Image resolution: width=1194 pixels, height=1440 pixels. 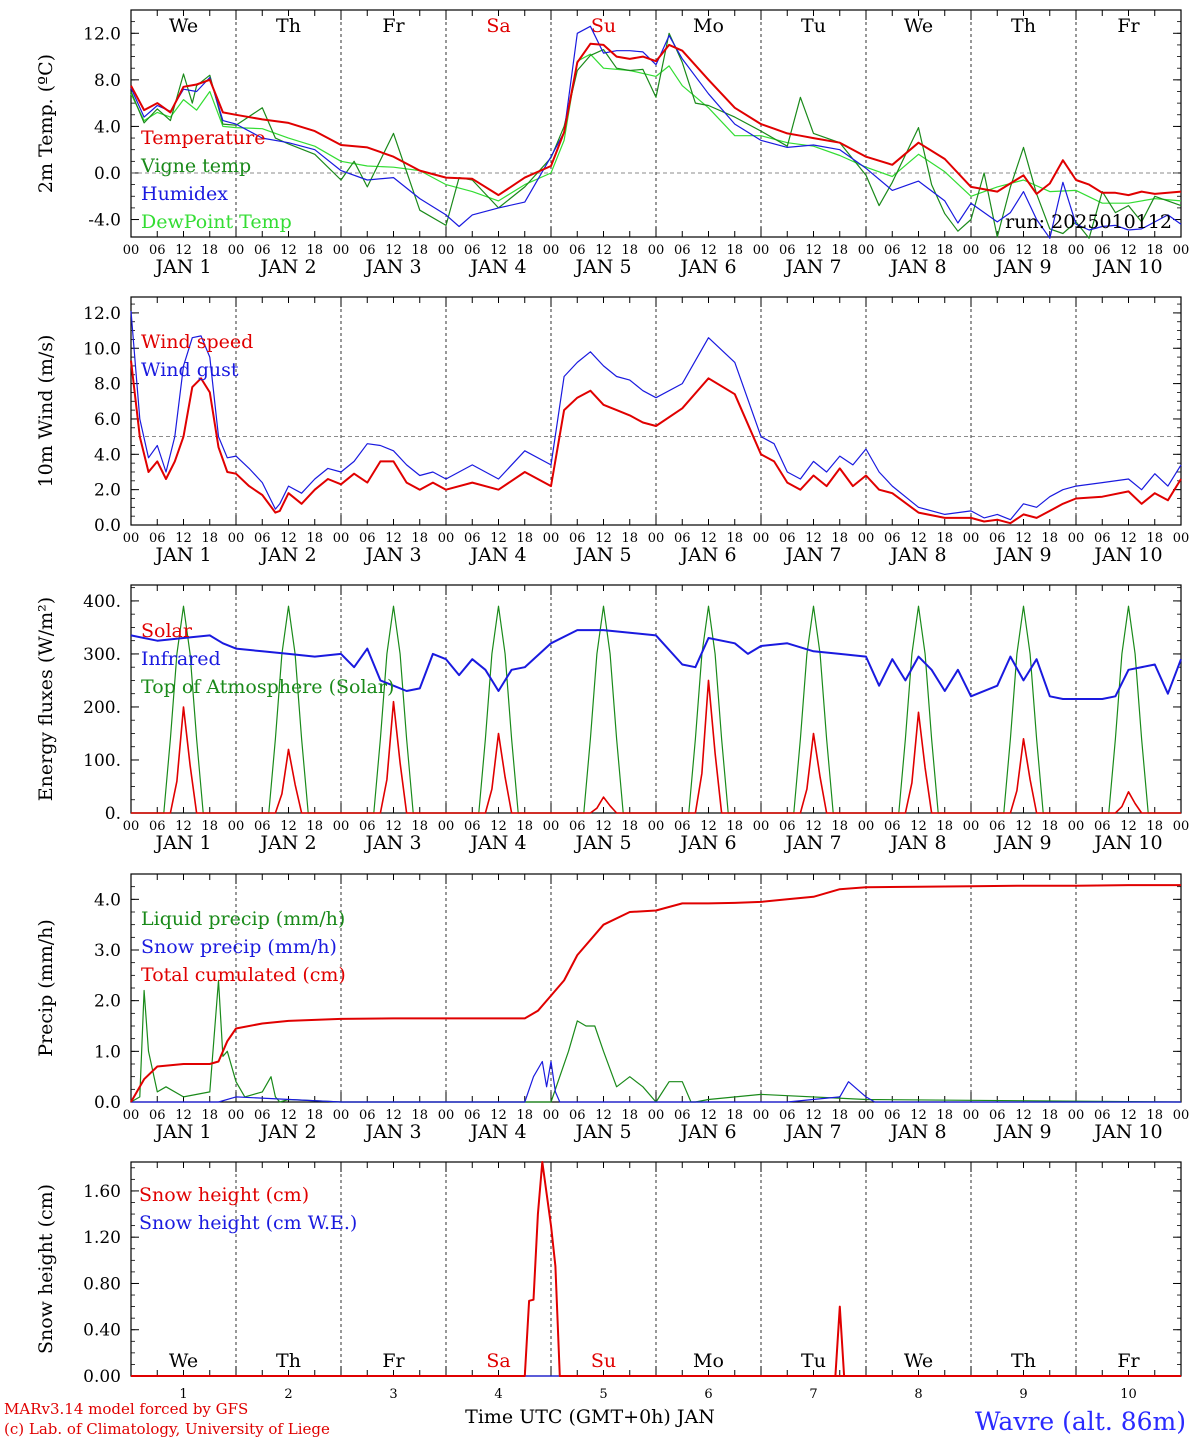 What do you see at coordinates (46, 411) in the screenshot?
I see `y-axis-label: 10m Wind (m/s)` at bounding box center [46, 411].